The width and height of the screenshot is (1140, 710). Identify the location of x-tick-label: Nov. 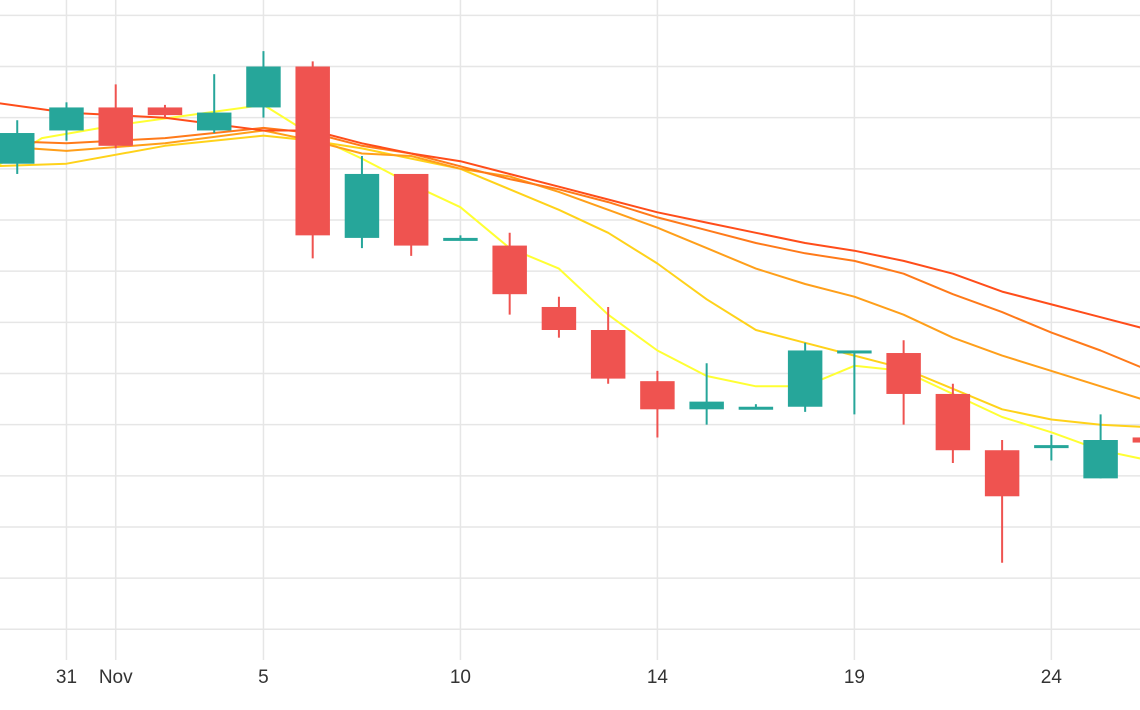
(116, 677).